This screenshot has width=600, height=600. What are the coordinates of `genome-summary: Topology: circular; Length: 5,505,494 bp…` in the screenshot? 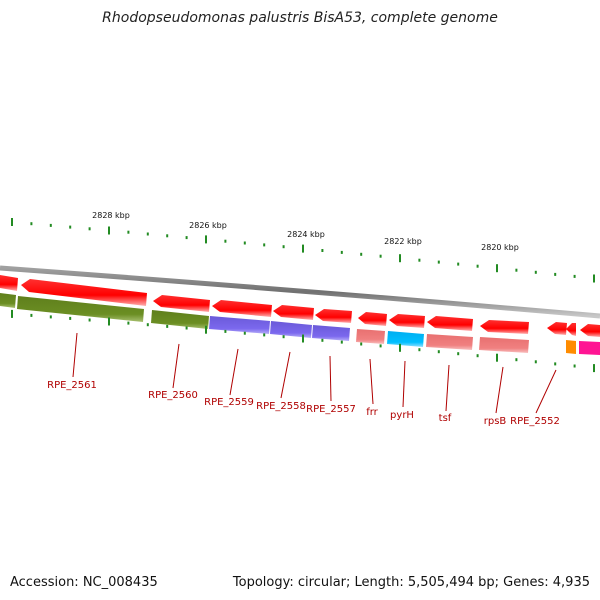 It's located at (411, 582).